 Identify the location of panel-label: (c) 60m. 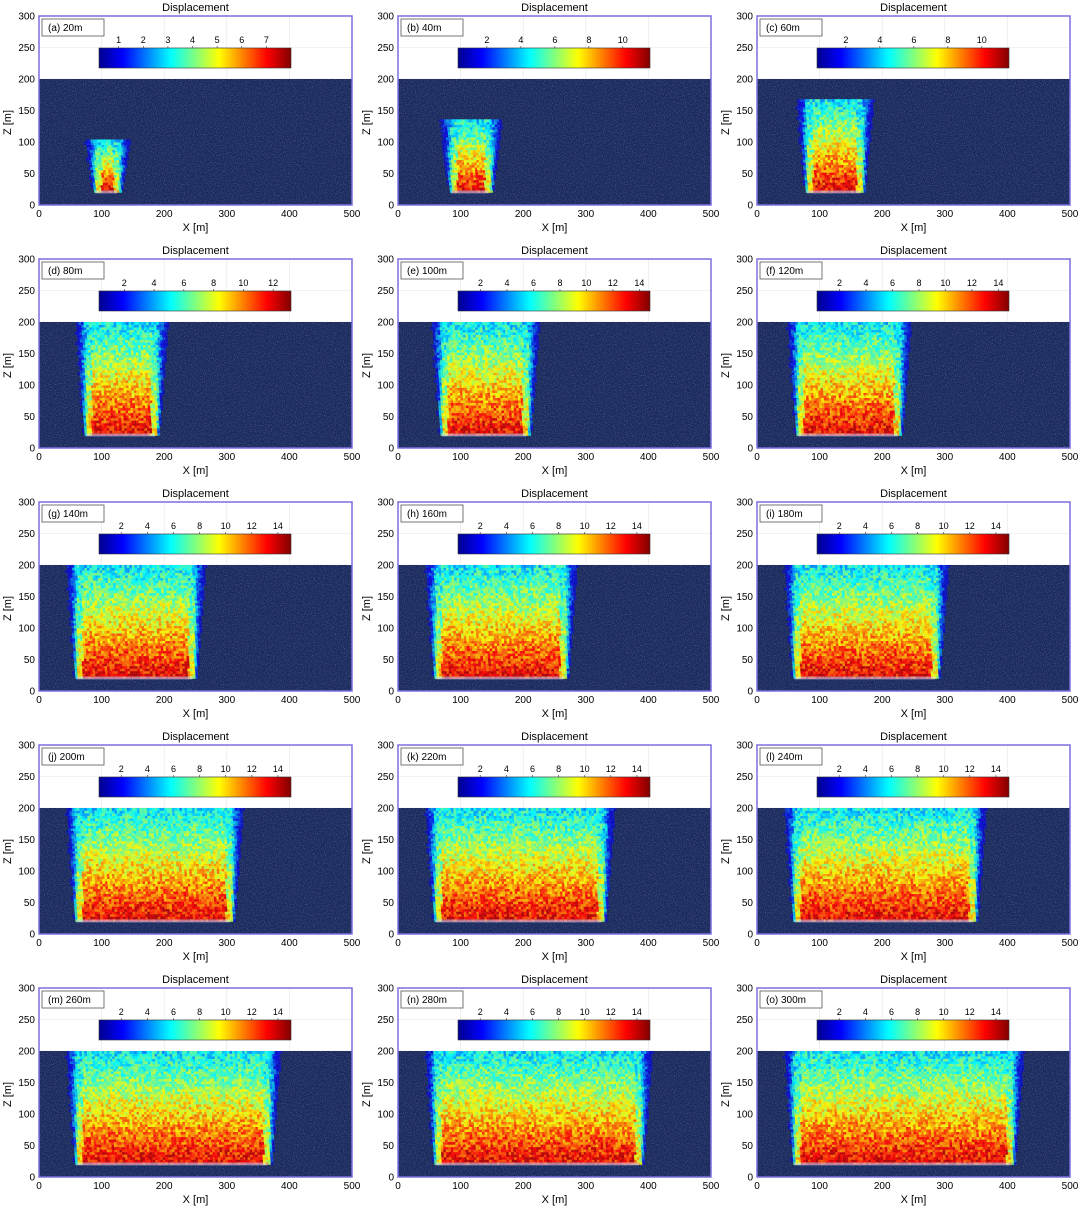
(783, 28).